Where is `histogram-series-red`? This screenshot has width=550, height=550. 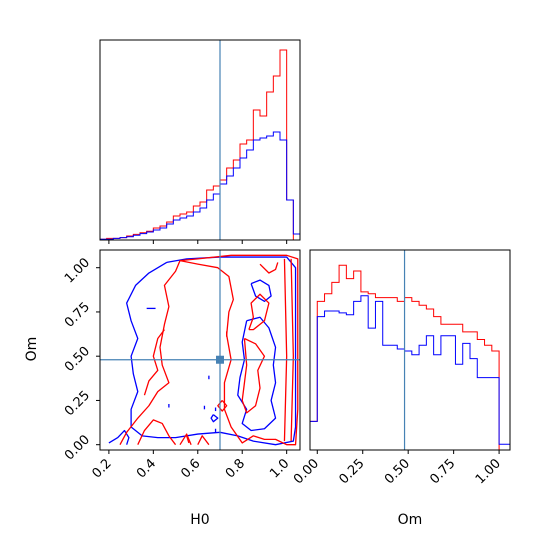
histogram-series-red is located at coordinates (200, 144).